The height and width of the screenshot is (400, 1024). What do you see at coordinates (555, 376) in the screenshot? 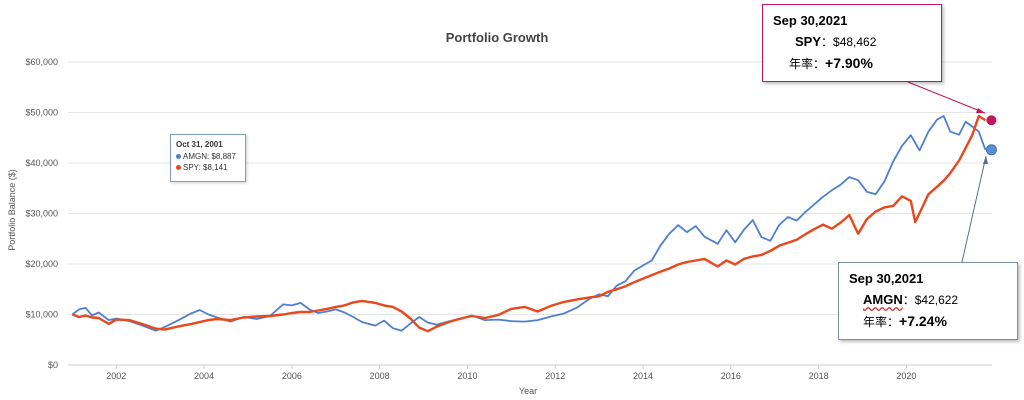
I see `x-tick-label: 2012` at bounding box center [555, 376].